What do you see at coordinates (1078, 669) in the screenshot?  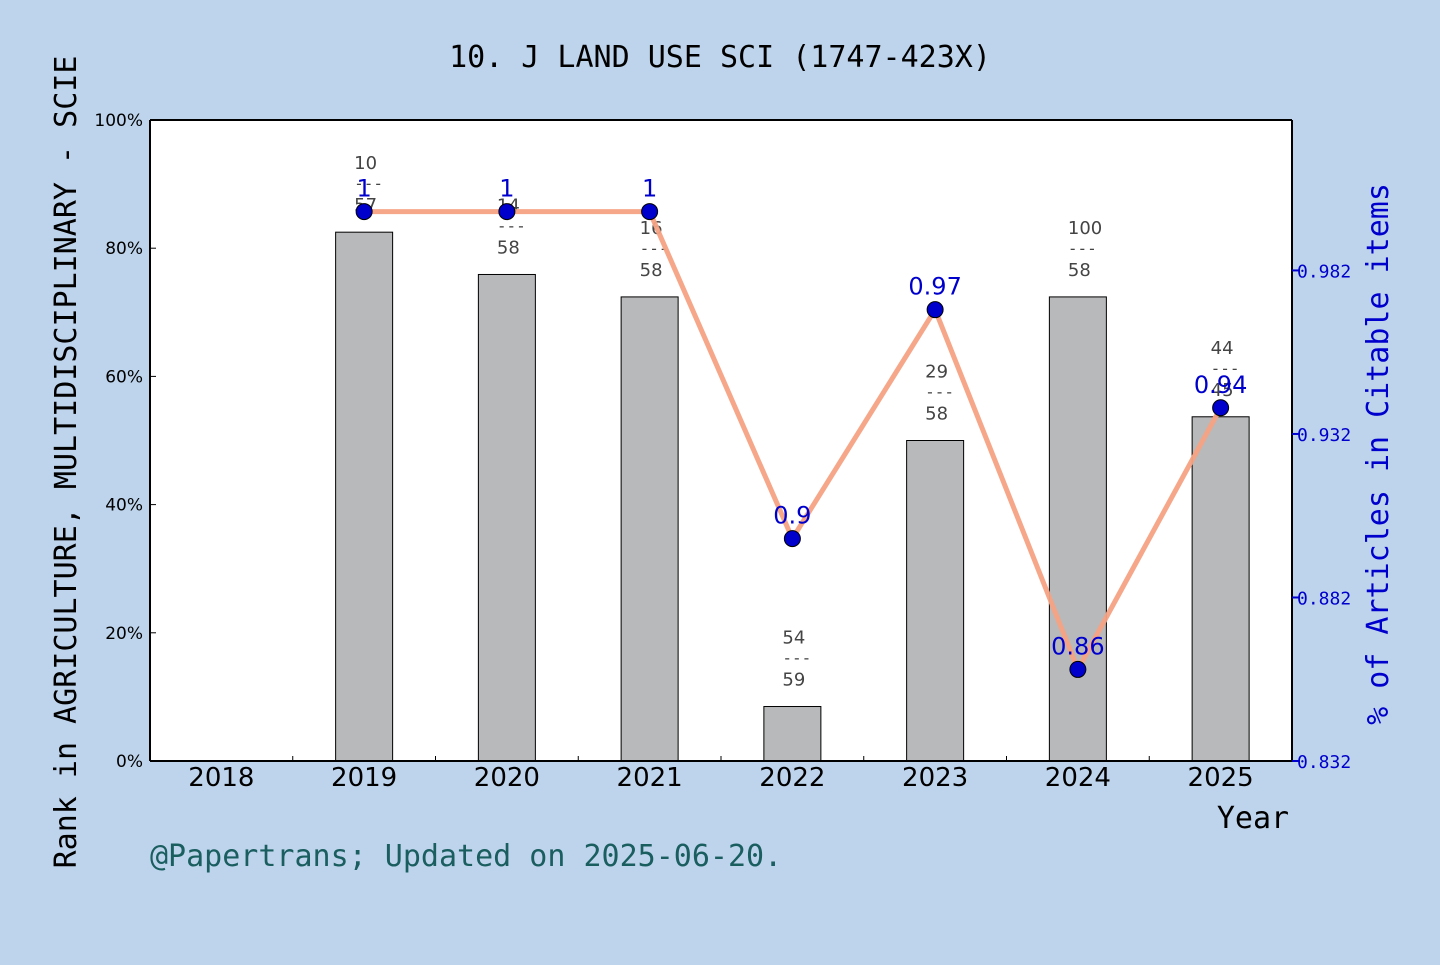 I see `line-point-2024` at bounding box center [1078, 669].